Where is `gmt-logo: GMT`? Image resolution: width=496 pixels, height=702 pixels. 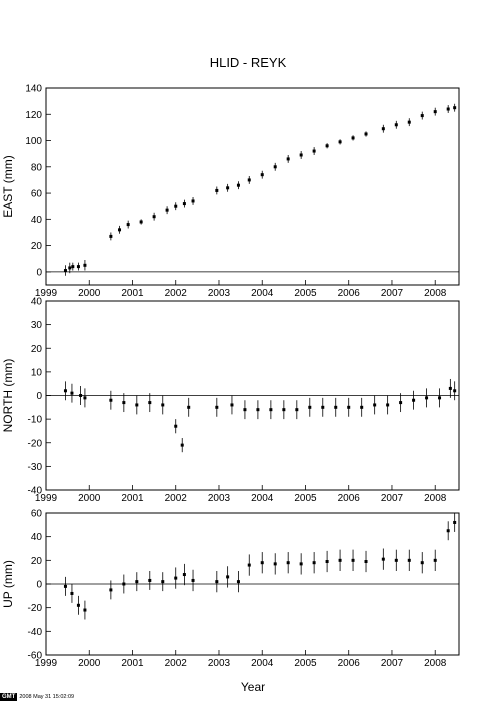
gmt-logo: GMT is located at coordinates (9, 697).